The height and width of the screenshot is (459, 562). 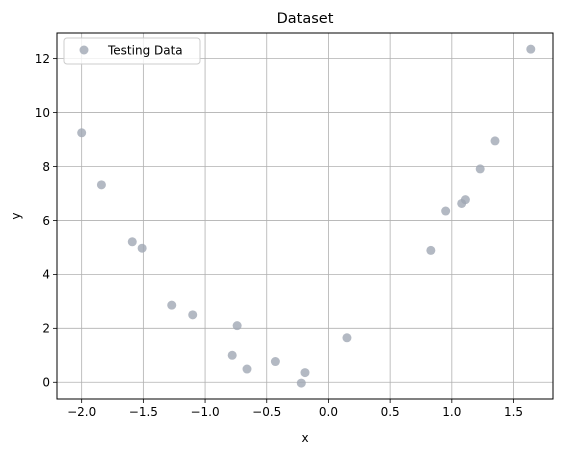 I want to click on legend-box, so click(x=132, y=51).